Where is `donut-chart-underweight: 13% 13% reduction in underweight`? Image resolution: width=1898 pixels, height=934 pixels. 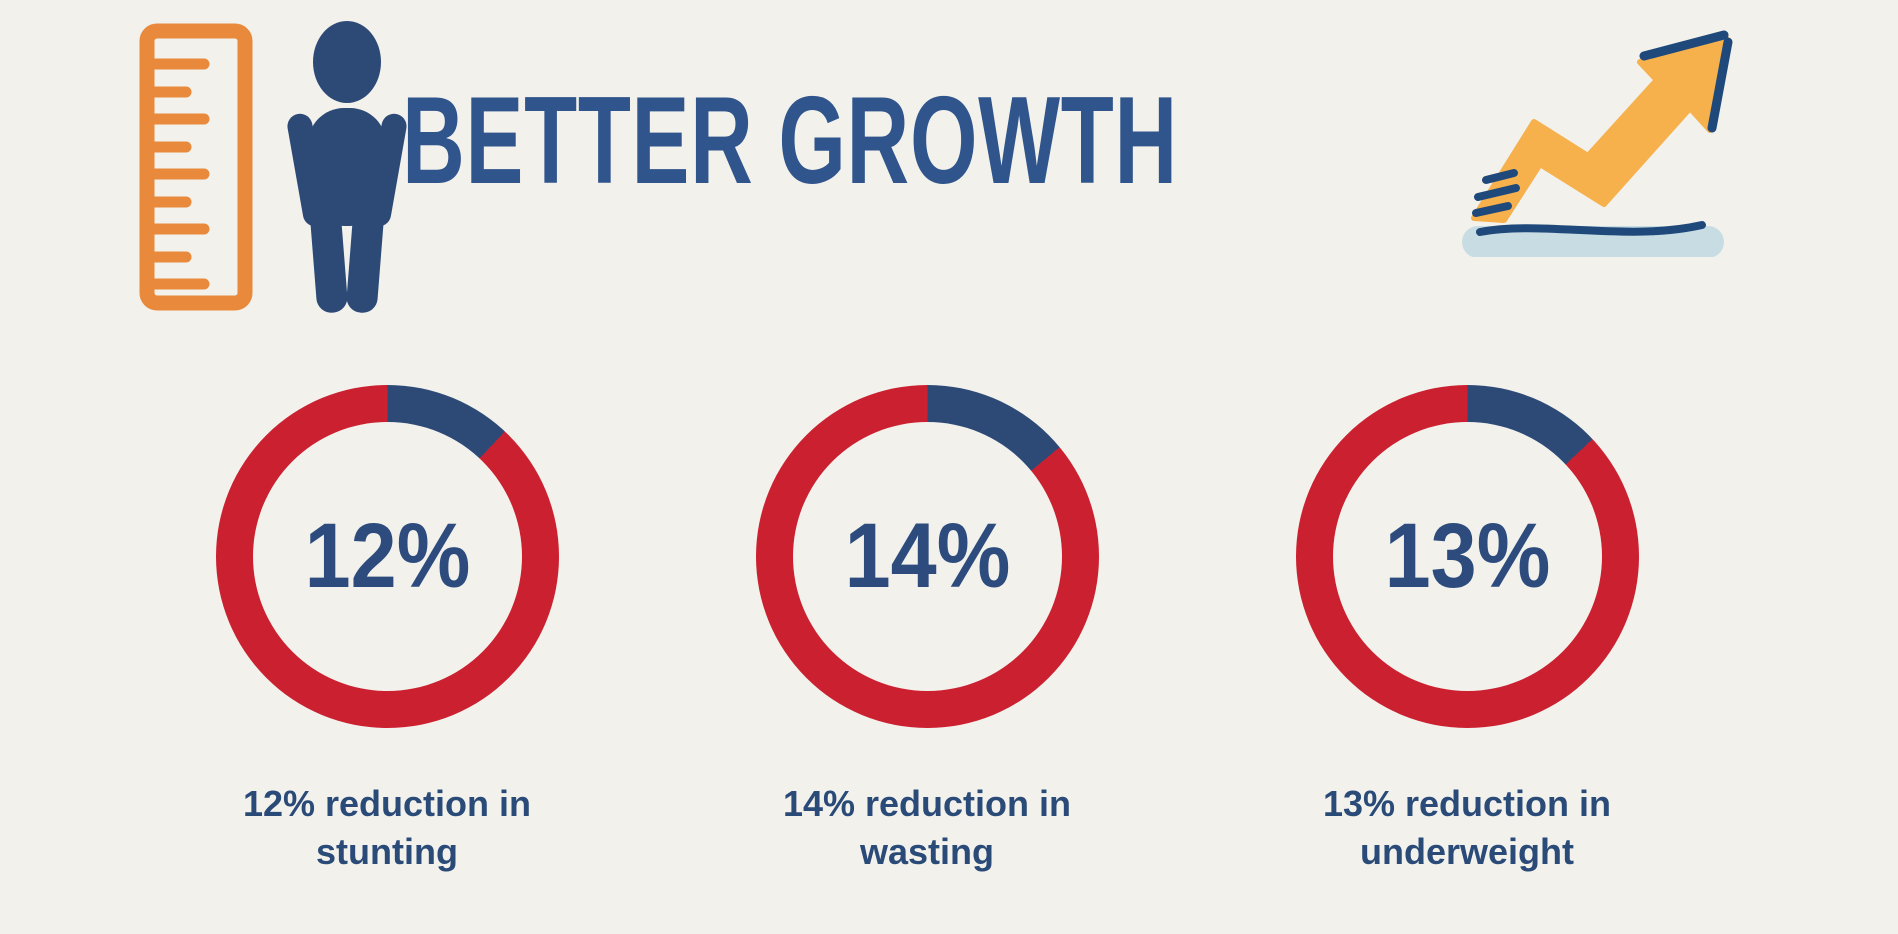 donut-chart-underweight: 13% 13% reduction in underweight is located at coordinates (1467, 630).